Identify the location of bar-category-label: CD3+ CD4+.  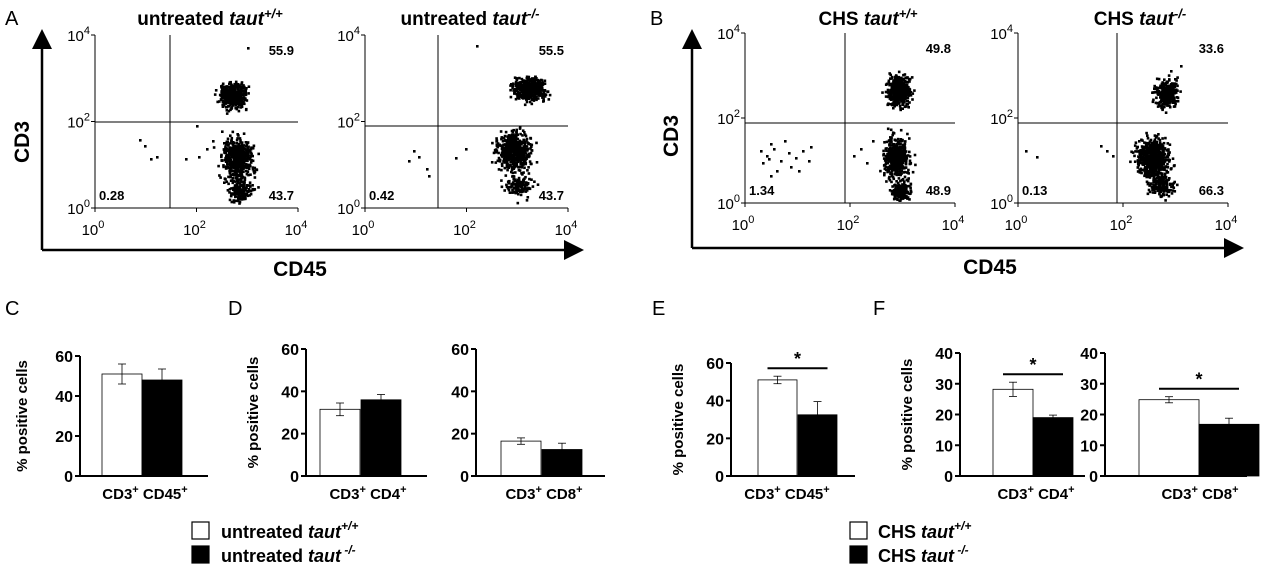
(1035, 493).